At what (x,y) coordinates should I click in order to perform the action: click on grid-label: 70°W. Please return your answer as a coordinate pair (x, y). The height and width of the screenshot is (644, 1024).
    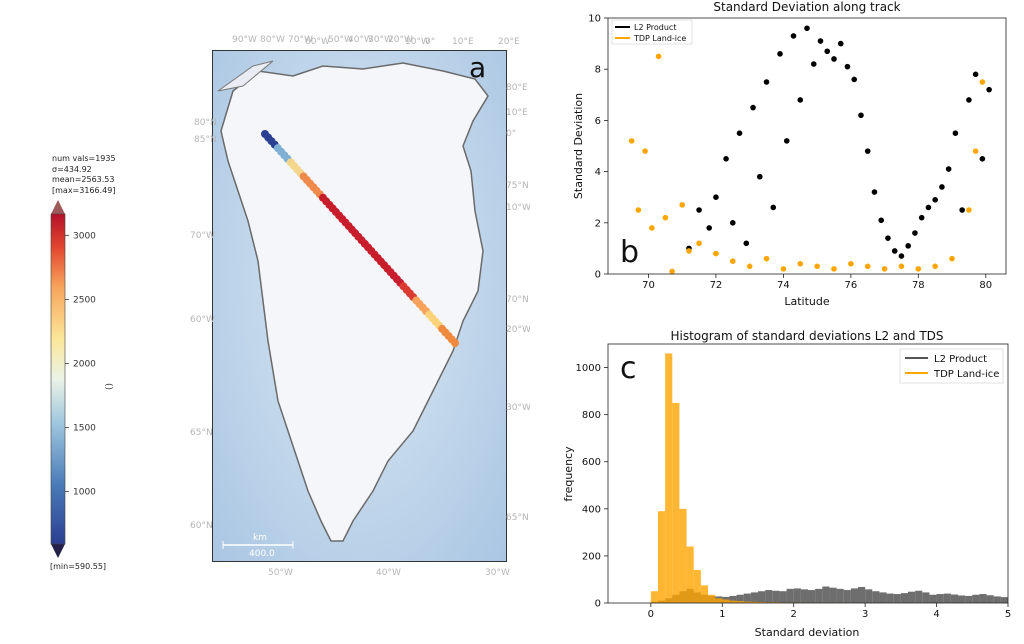
    Looking at the image, I should click on (202, 236).